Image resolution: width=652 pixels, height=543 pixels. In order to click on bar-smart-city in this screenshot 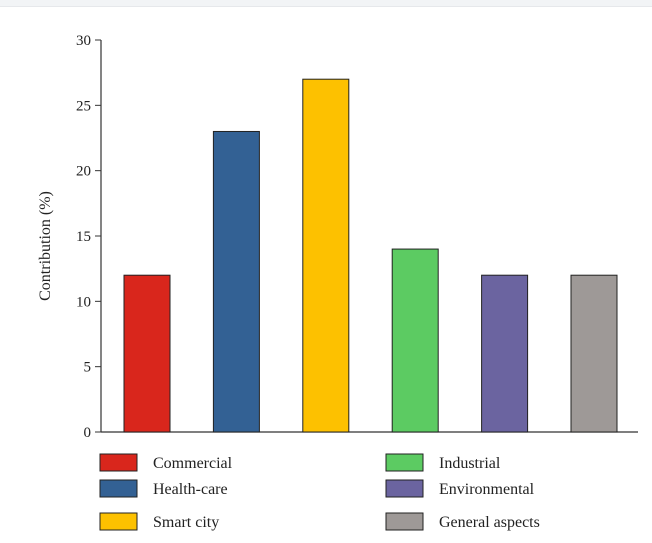, I will do `click(326, 255)`.